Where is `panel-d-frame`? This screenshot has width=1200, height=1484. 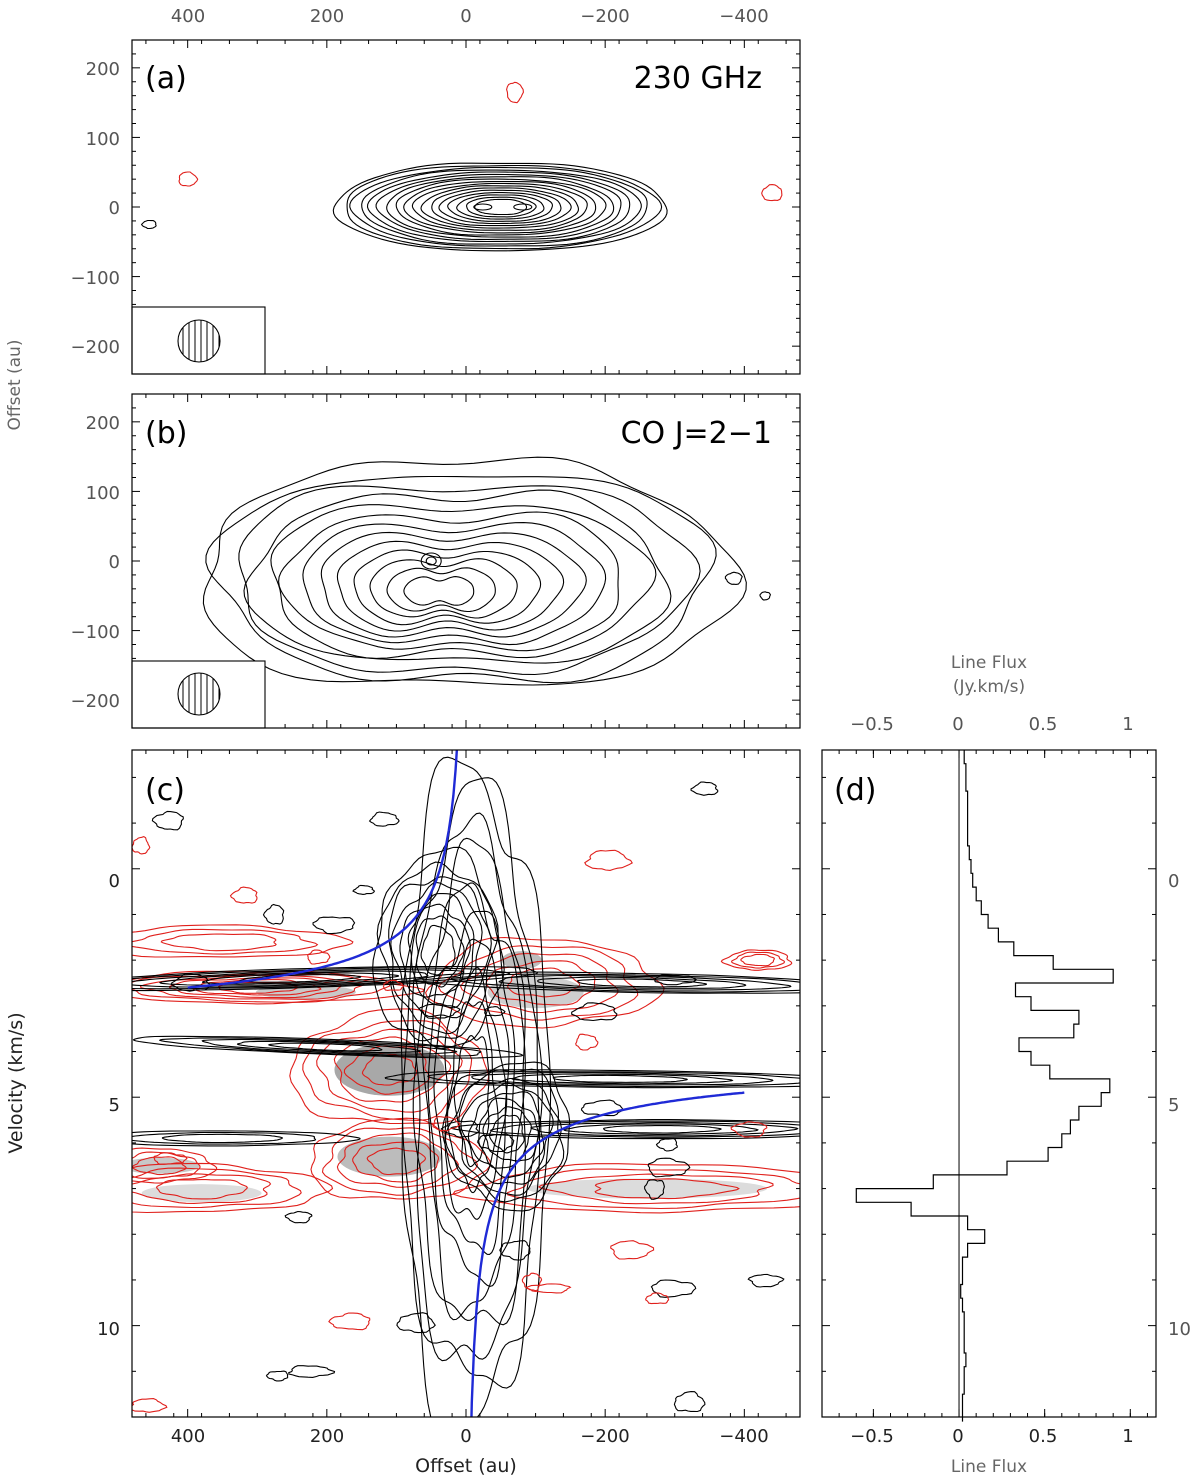
panel-d-frame is located at coordinates (989, 1083).